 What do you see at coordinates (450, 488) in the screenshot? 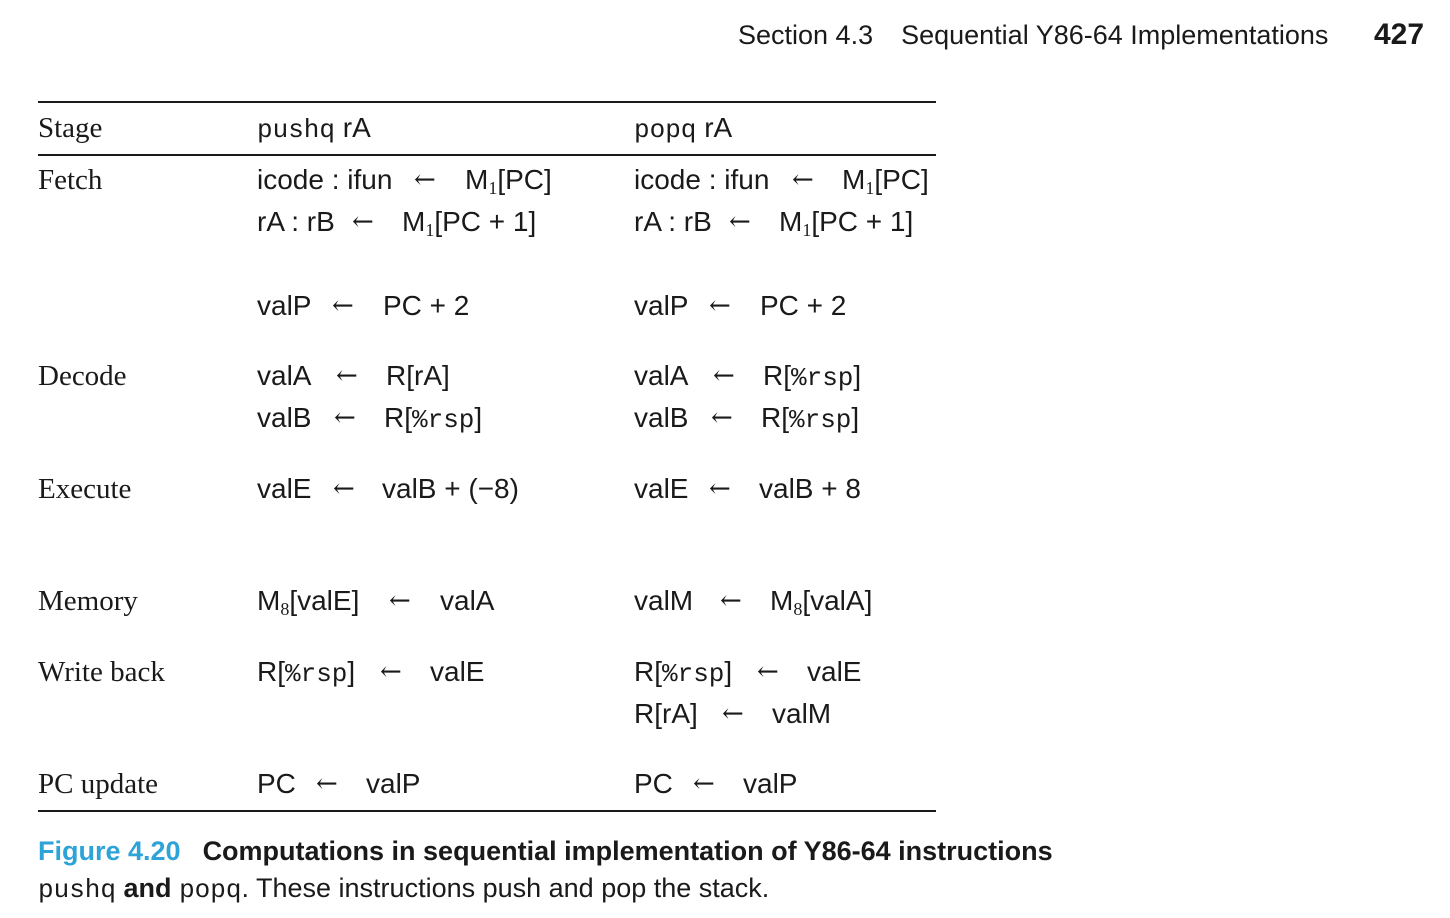
I see `push-execute-rhs: valB + (−8)` at bounding box center [450, 488].